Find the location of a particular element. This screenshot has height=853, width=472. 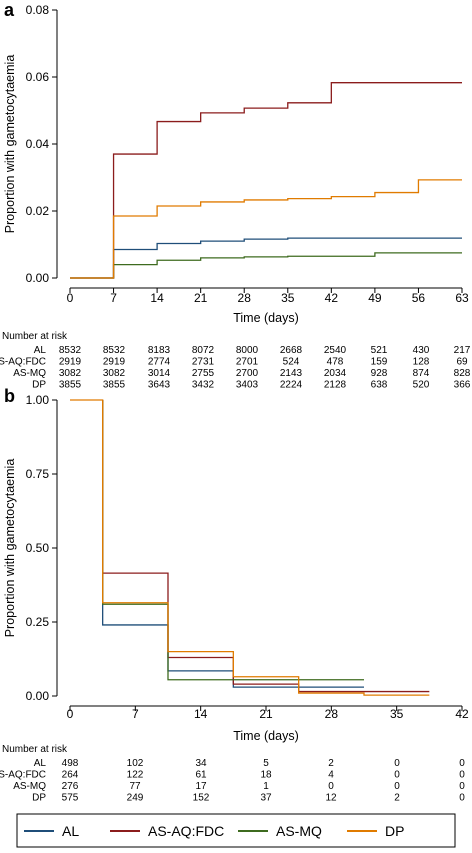

b-risk-row-label: AS-AQ:FDC is located at coordinates (23, 775).